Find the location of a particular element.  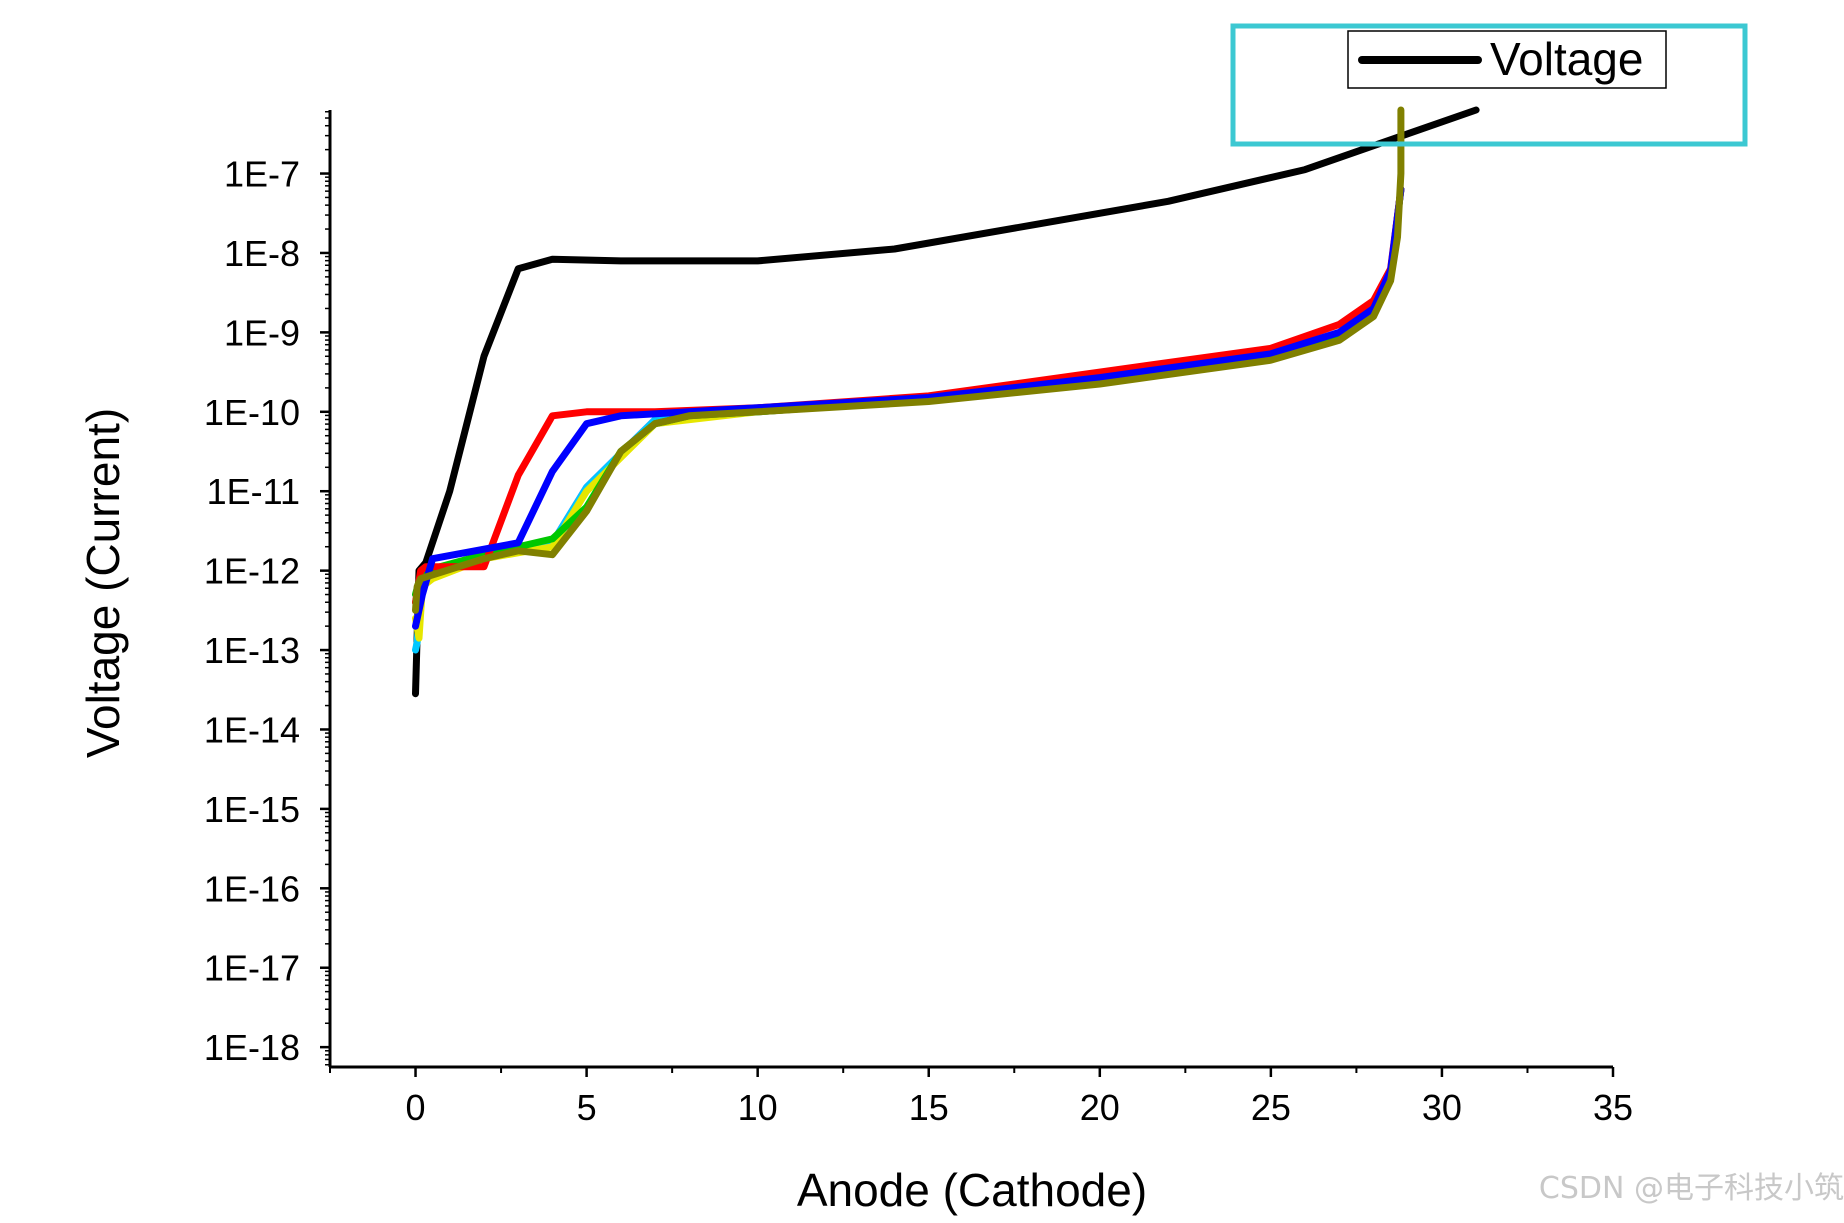

y-tick-label: 1E-10 is located at coordinates (252, 412).